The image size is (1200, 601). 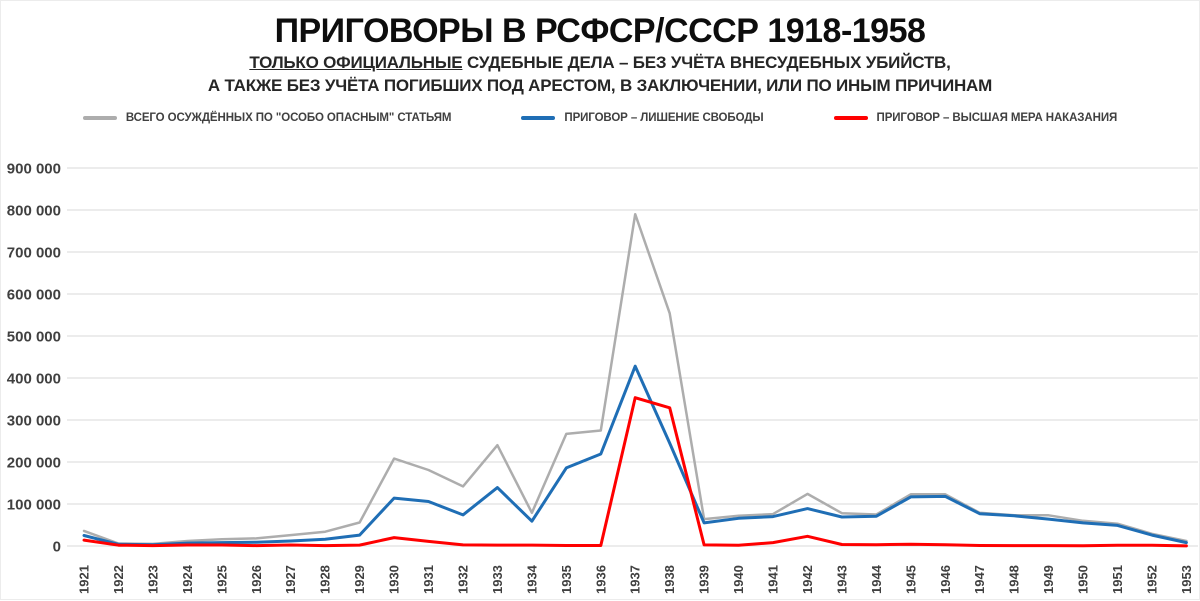 I want to click on x-tick-label: 1947, so click(x=979, y=579).